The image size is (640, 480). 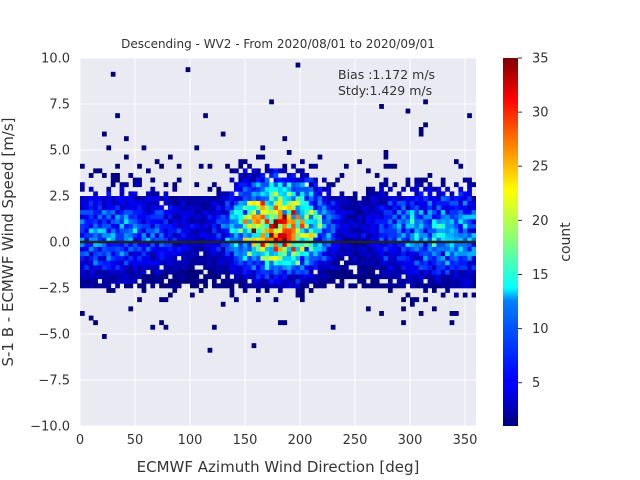 I want to click on x-tick-label: 350, so click(x=465, y=440).